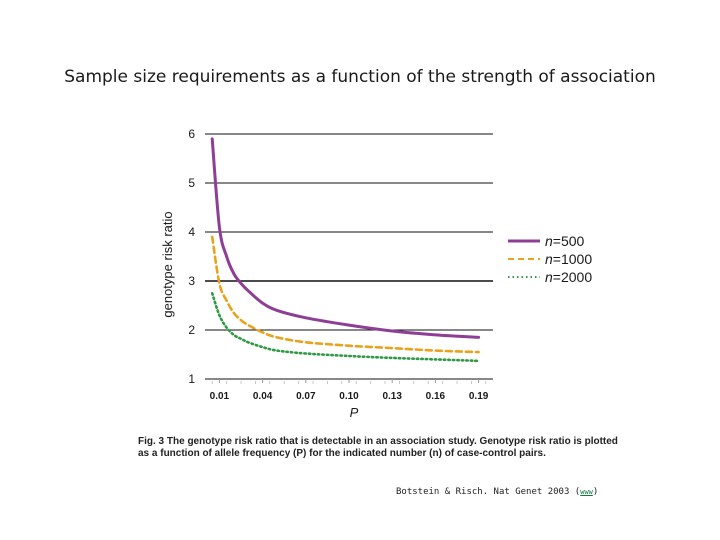 The width and height of the screenshot is (720, 540). Describe the element at coordinates (191, 379) in the screenshot. I see `y-tick-label-0: 1` at that location.